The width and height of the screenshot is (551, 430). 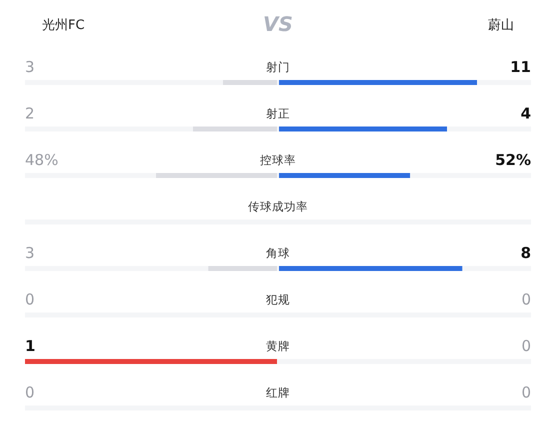 What do you see at coordinates (525, 113) in the screenshot?
I see `data-label: 4` at bounding box center [525, 113].